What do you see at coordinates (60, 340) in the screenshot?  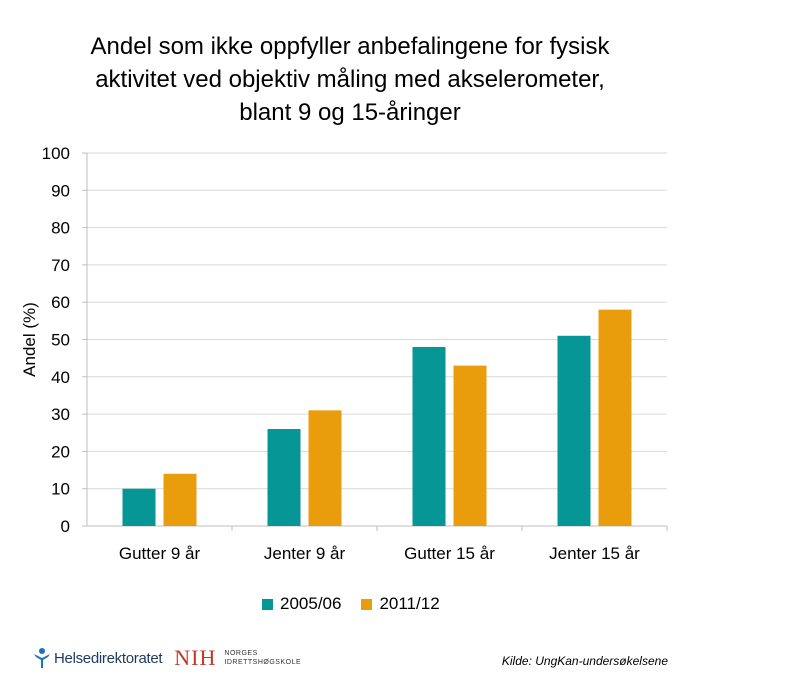 I see `y-tick-label-50: 50` at bounding box center [60, 340].